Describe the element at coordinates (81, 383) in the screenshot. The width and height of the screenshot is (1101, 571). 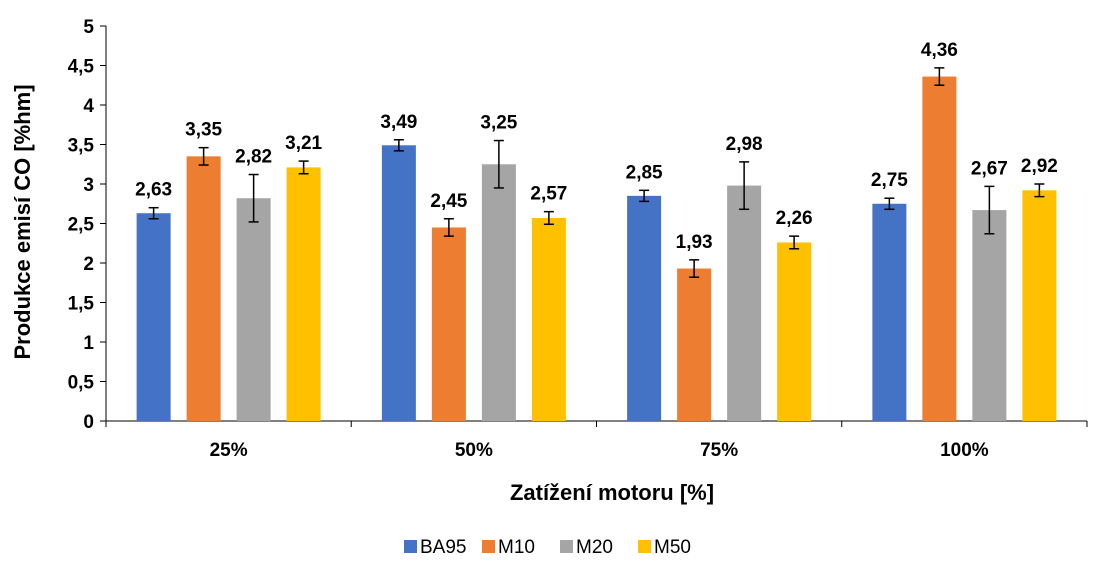
I see `y-tick-label: 0,5` at that location.